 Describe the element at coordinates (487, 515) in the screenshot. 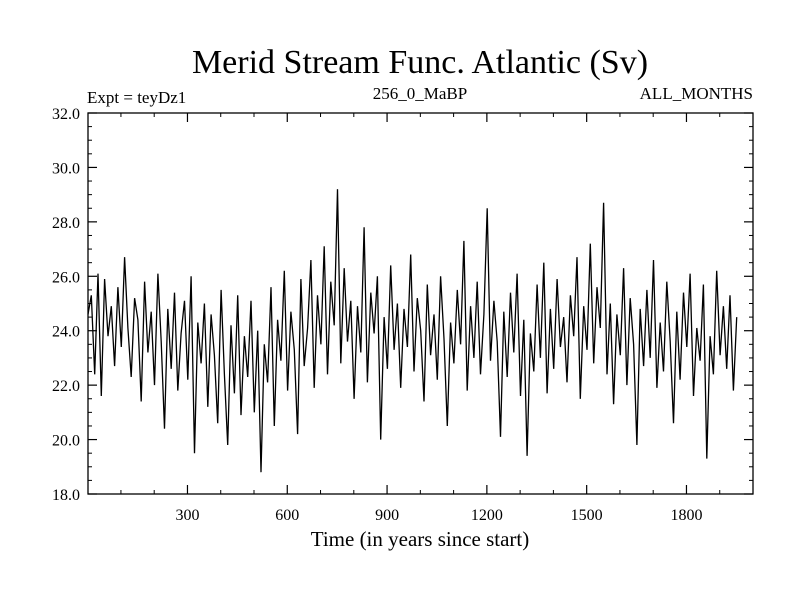

I see `x-tick-label: 1200` at that location.